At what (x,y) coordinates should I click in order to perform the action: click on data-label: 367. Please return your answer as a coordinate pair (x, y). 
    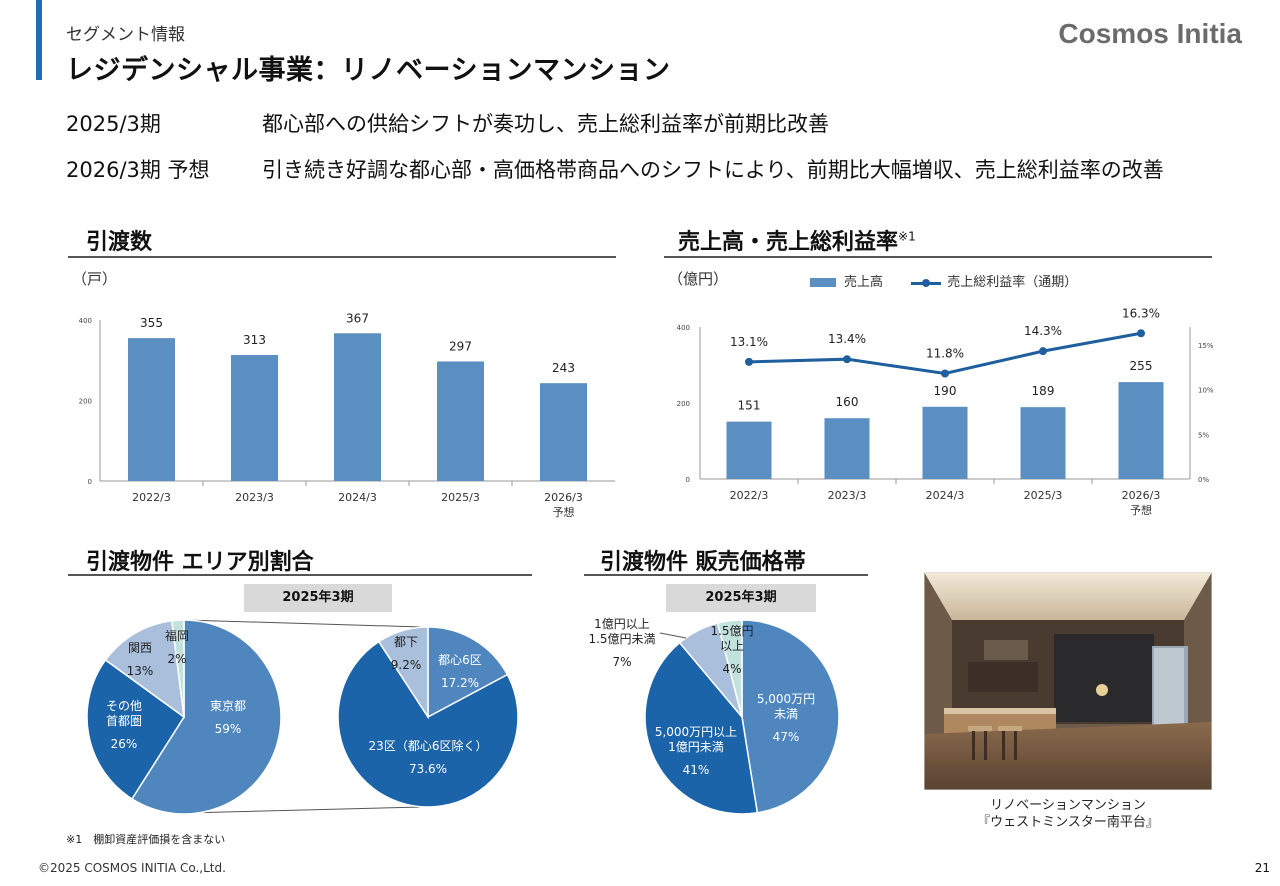
    Looking at the image, I should click on (357, 318).